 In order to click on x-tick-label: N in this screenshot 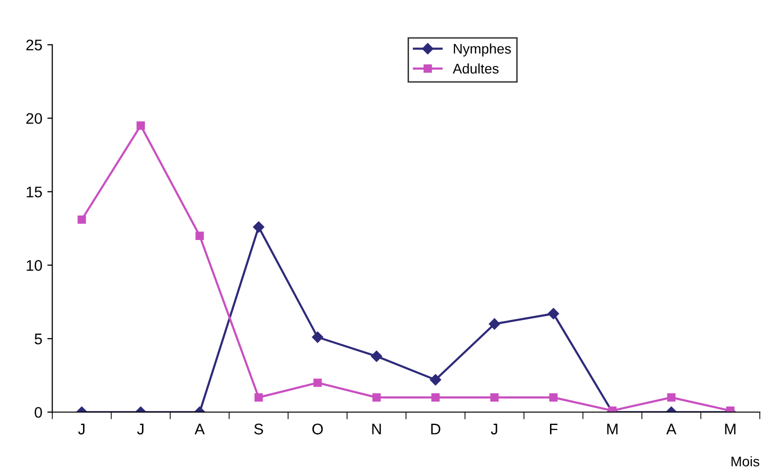, I will do `click(376, 429)`.